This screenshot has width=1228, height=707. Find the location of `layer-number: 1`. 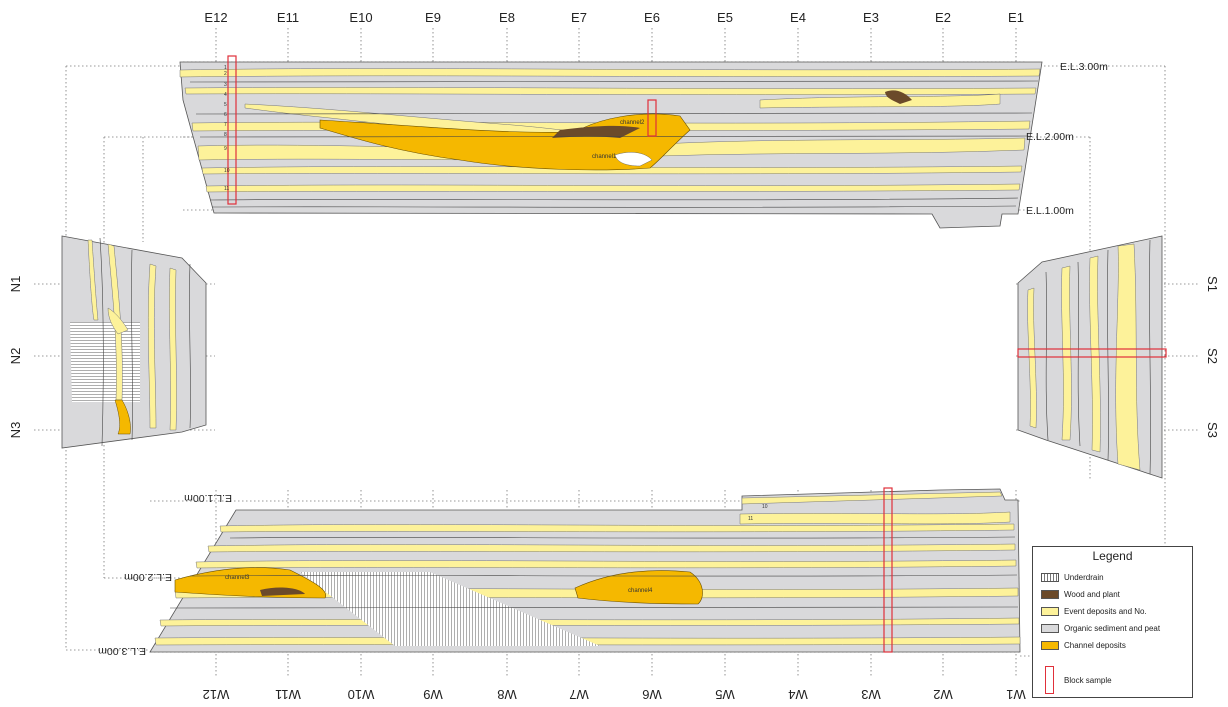

layer-number: 1 is located at coordinates (225, 68).